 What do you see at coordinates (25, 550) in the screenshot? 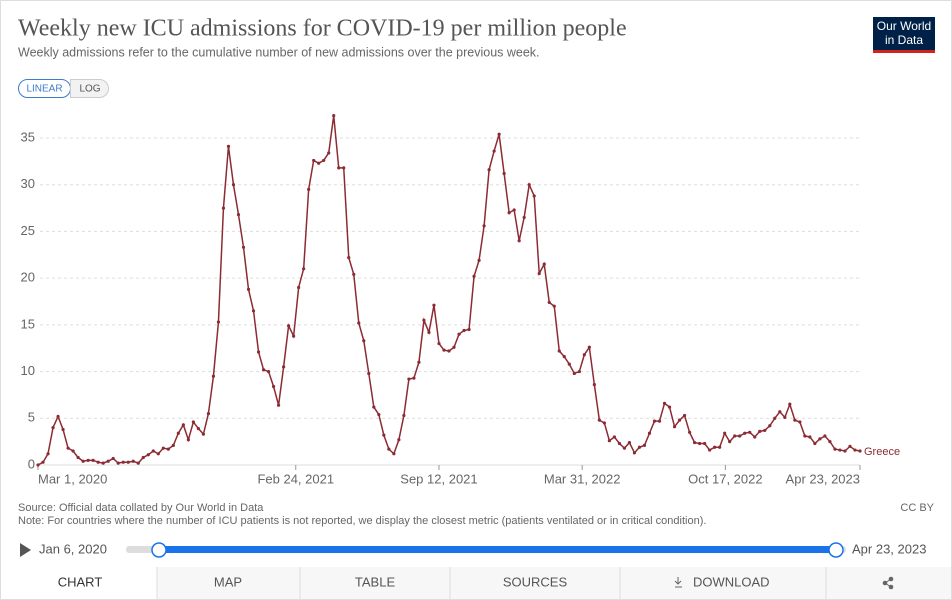
I see `play-button` at bounding box center [25, 550].